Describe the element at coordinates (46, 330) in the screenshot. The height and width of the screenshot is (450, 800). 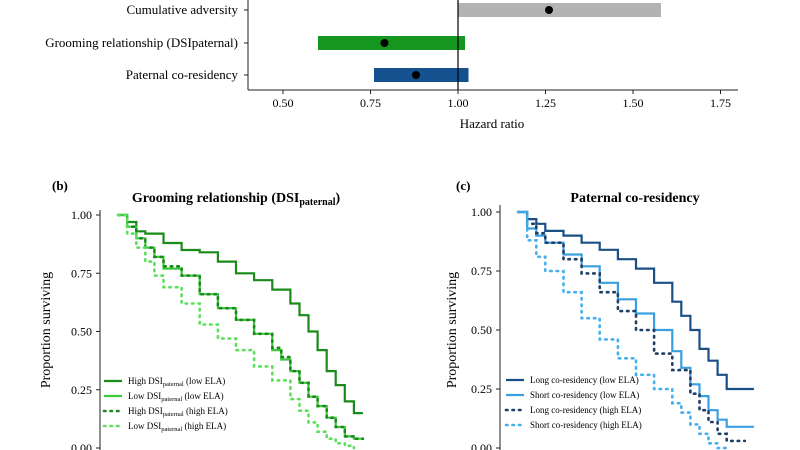
I see `panel-b-y-axis-title: Proportion surviving` at that location.